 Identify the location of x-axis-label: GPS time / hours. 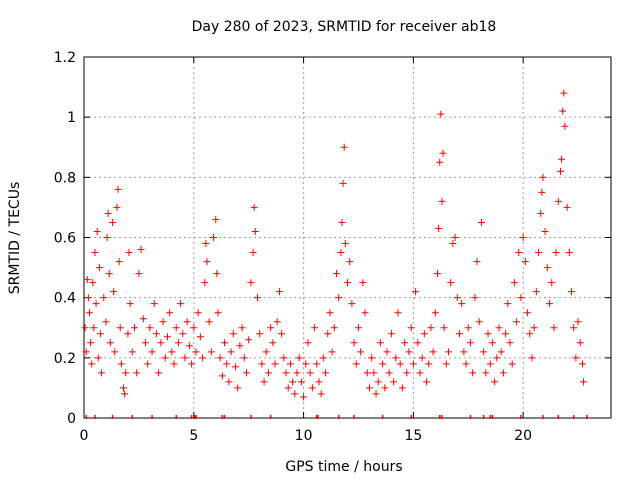
(343, 467).